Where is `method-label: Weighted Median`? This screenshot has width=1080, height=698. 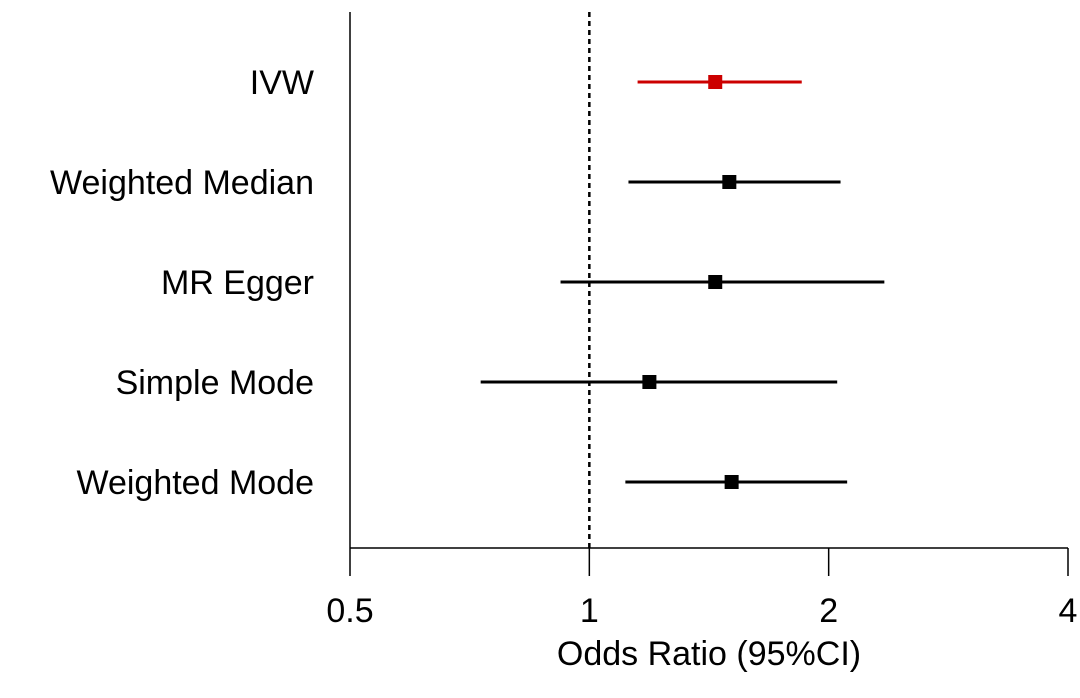 method-label: Weighted Median is located at coordinates (182, 183).